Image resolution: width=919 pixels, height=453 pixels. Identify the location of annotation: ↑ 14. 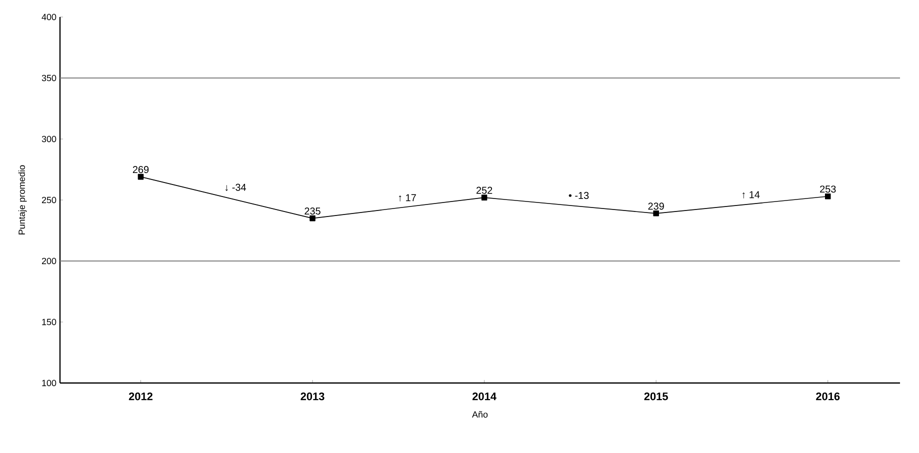
(751, 194).